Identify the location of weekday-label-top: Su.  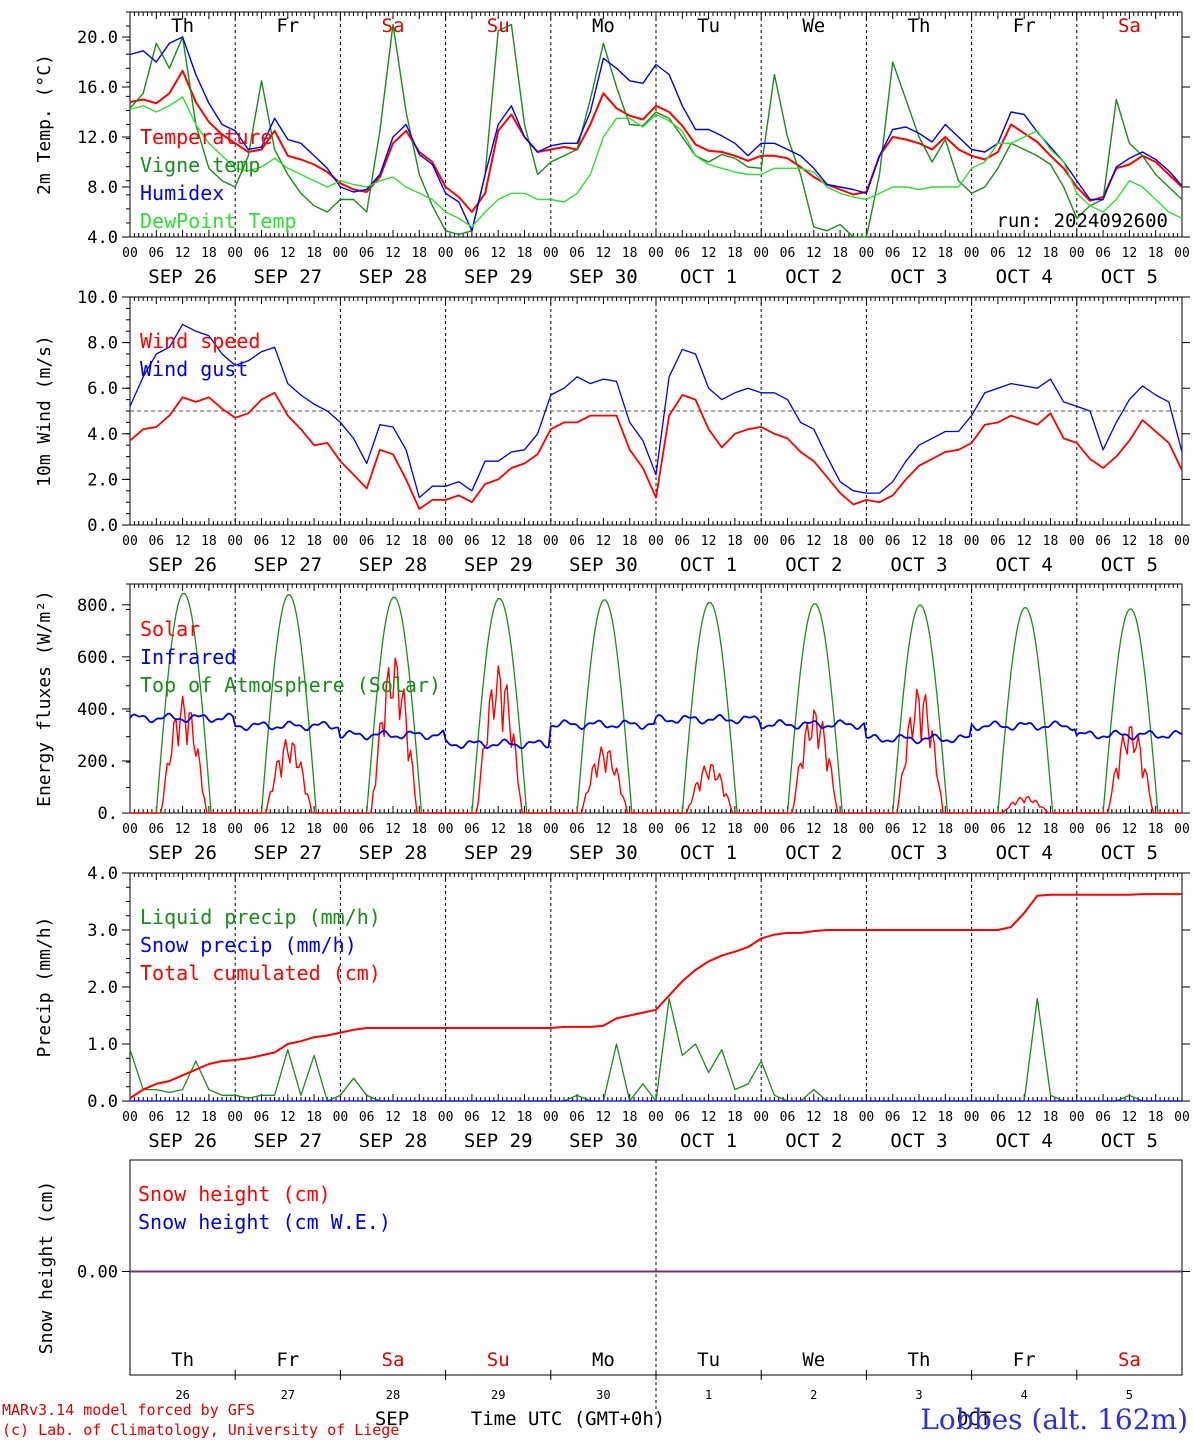
(498, 26).